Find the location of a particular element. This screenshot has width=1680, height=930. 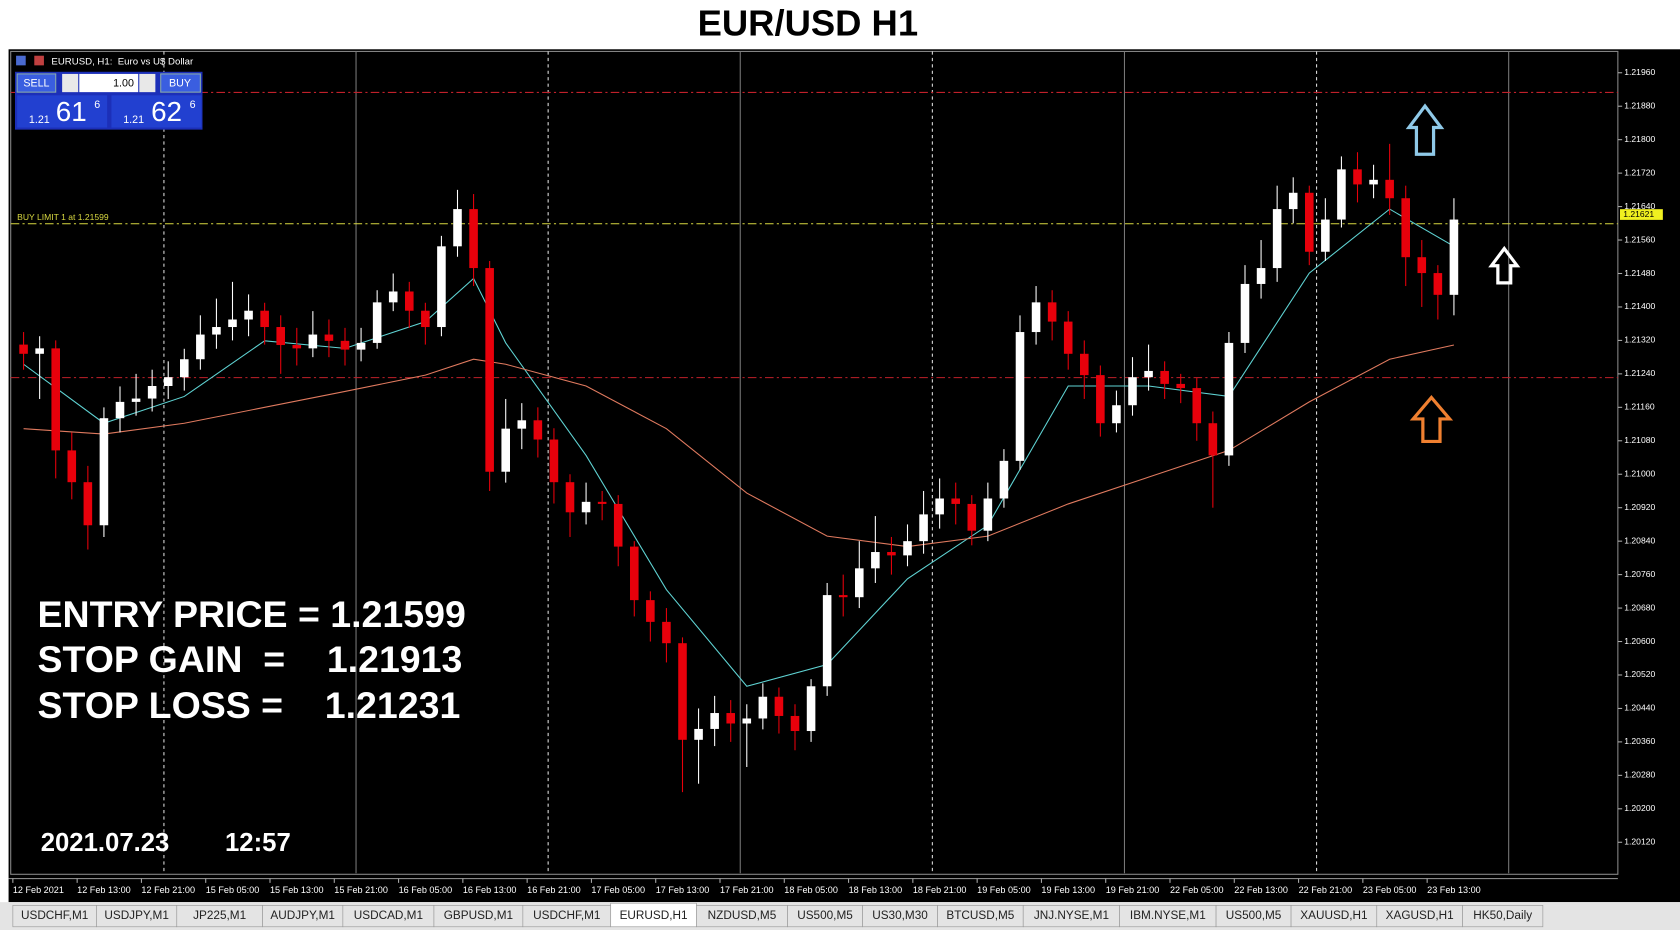

y-tick-label: 1.21320 is located at coordinates (1639, 340).